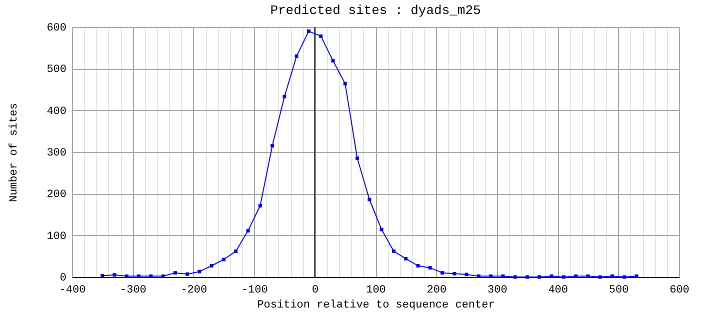  What do you see at coordinates (56, 70) in the screenshot?
I see `y-tick-label: 500` at bounding box center [56, 70].